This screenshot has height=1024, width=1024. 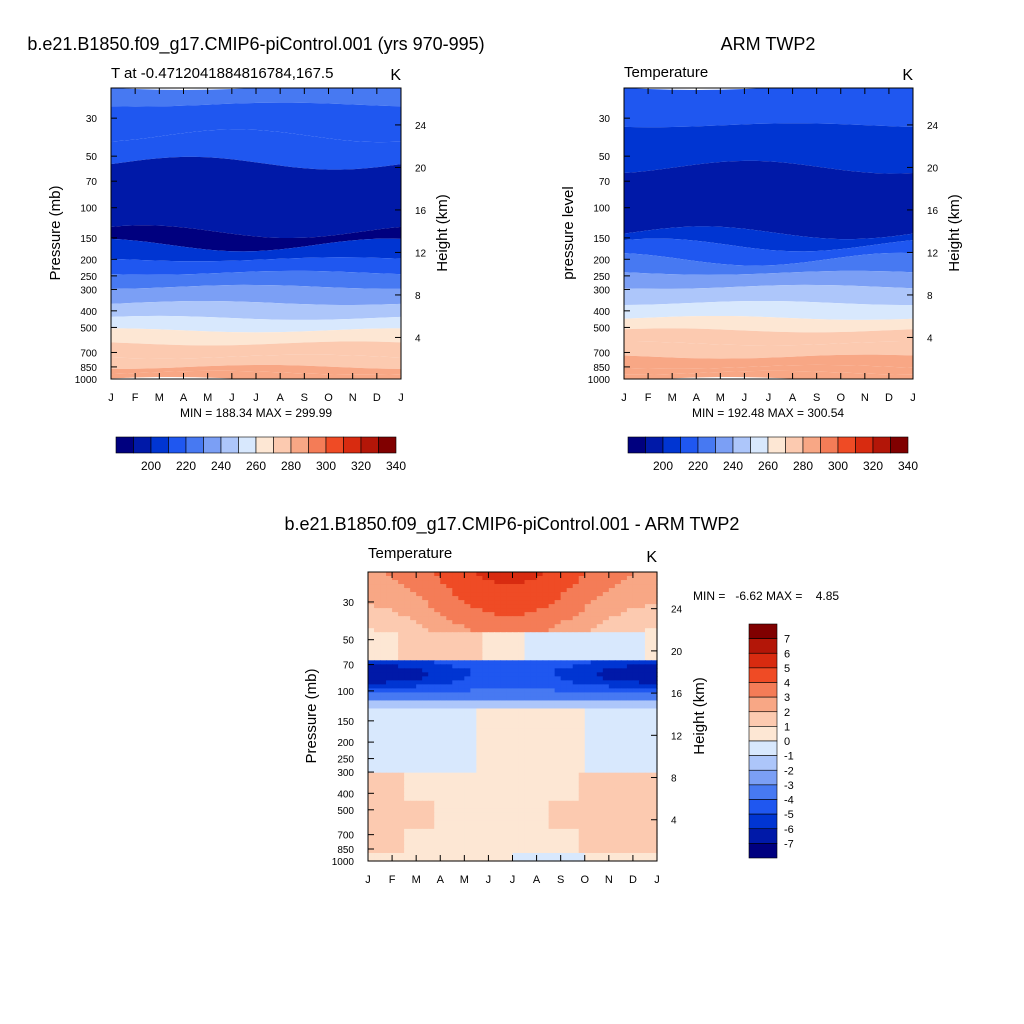 I want to click on height-tick-label: 16, so click(x=933, y=211).